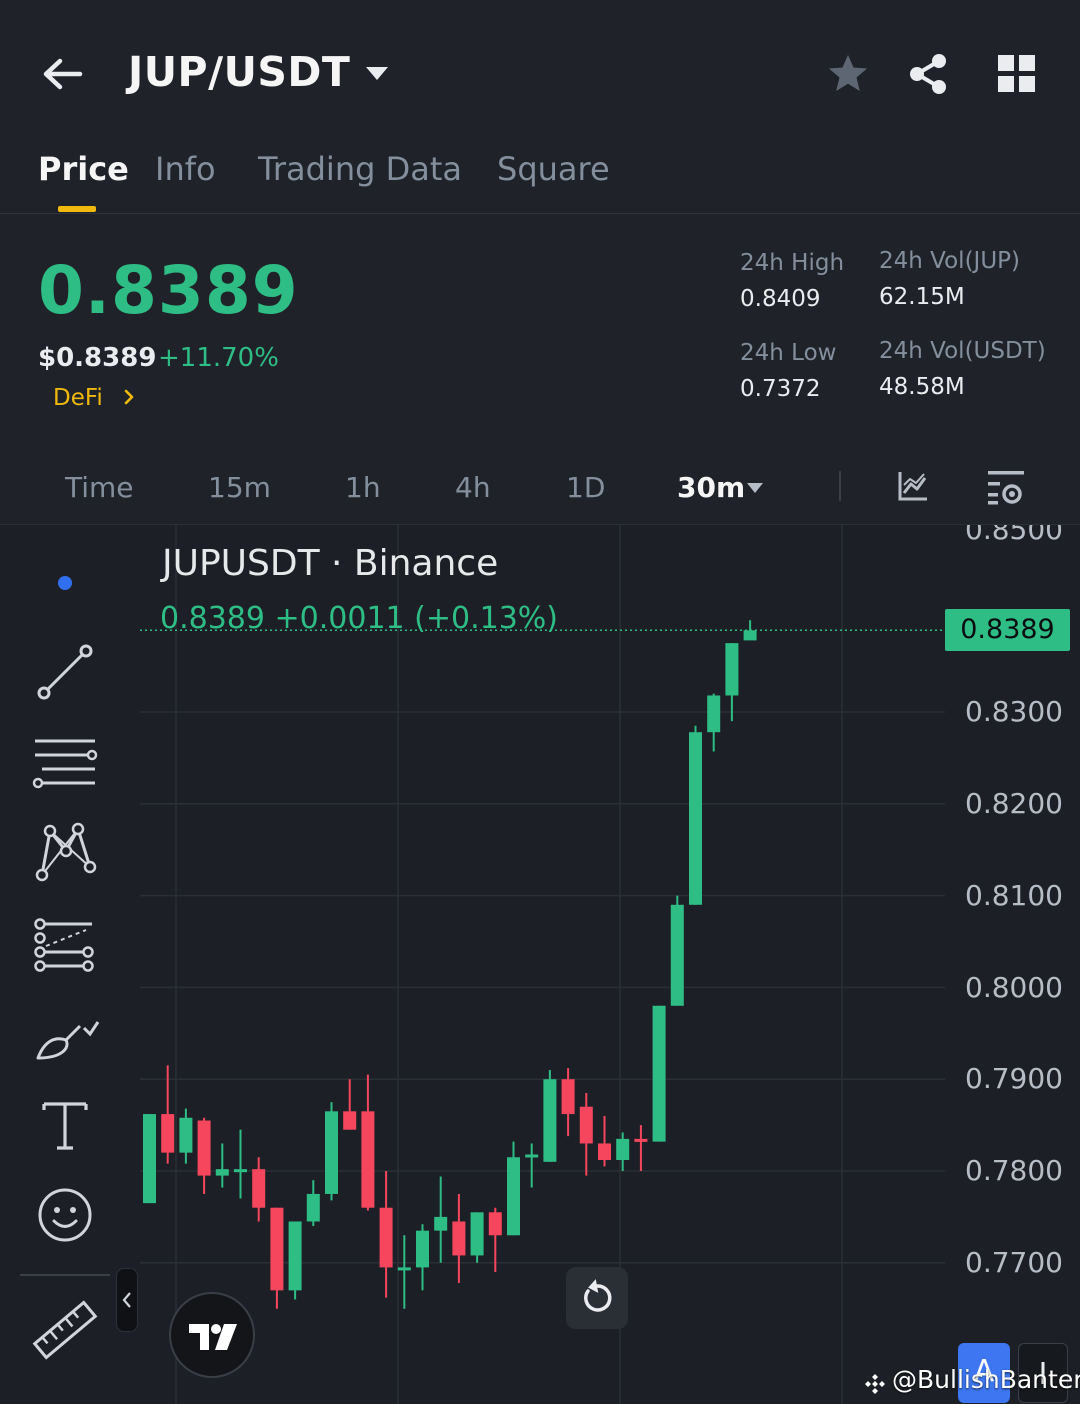 The width and height of the screenshot is (1080, 1404). Describe the element at coordinates (473, 487) in the screenshot. I see `interval-4h: 4h` at that location.